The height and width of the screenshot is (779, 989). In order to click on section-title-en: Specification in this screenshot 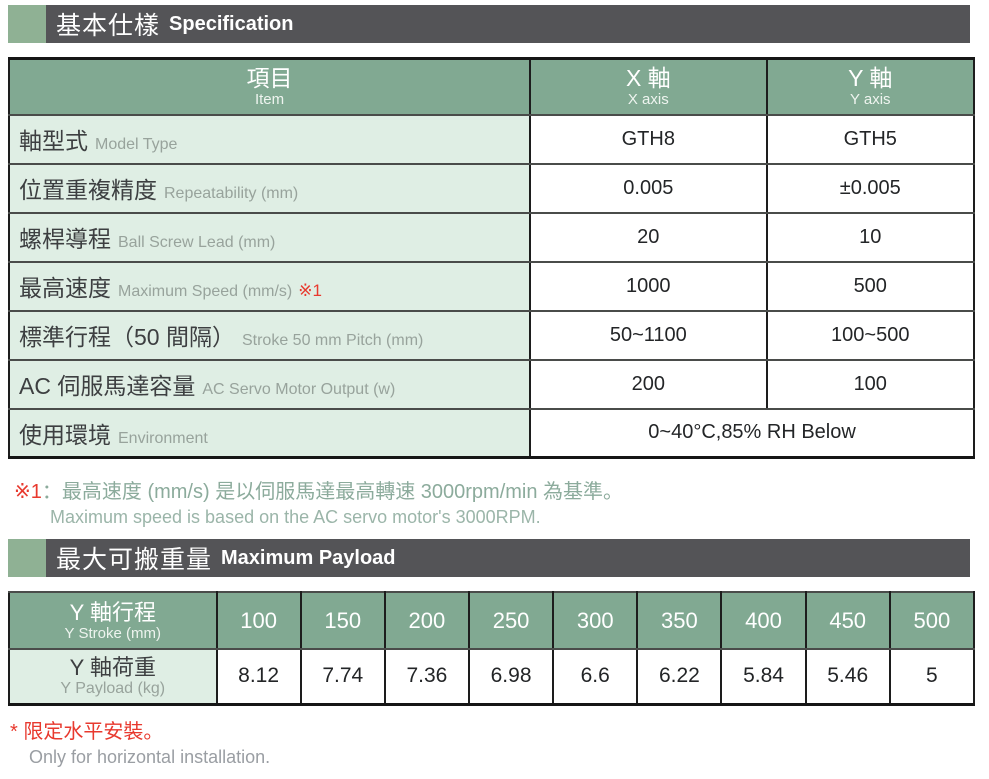, I will do `click(231, 23)`.